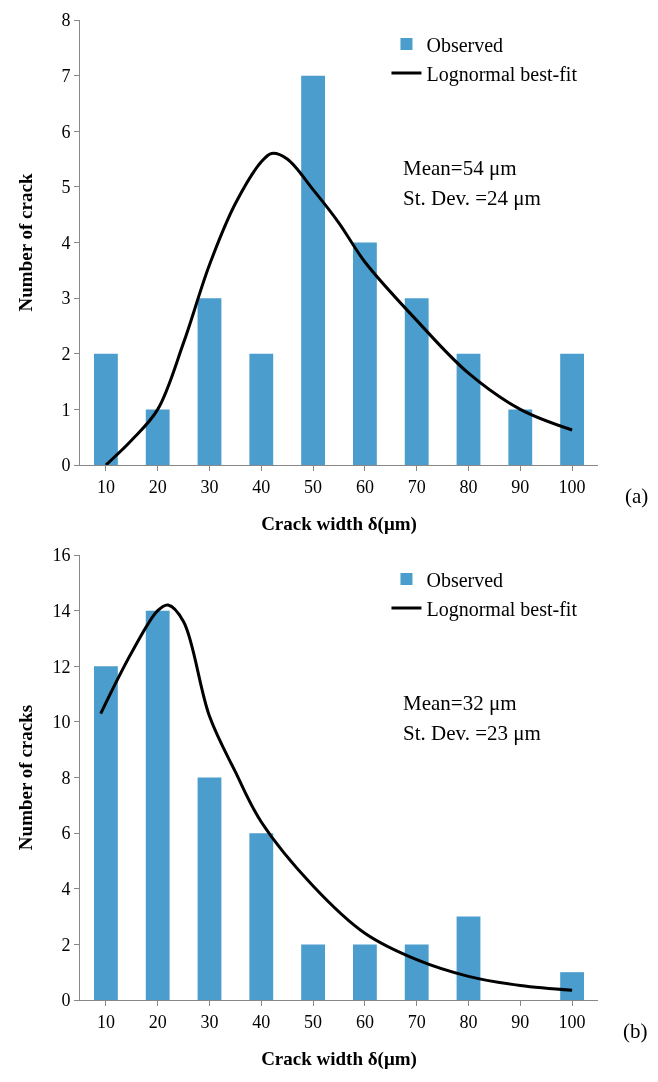 This screenshot has height=1082, width=658. I want to click on y-tick-label: 7, so click(66, 75).